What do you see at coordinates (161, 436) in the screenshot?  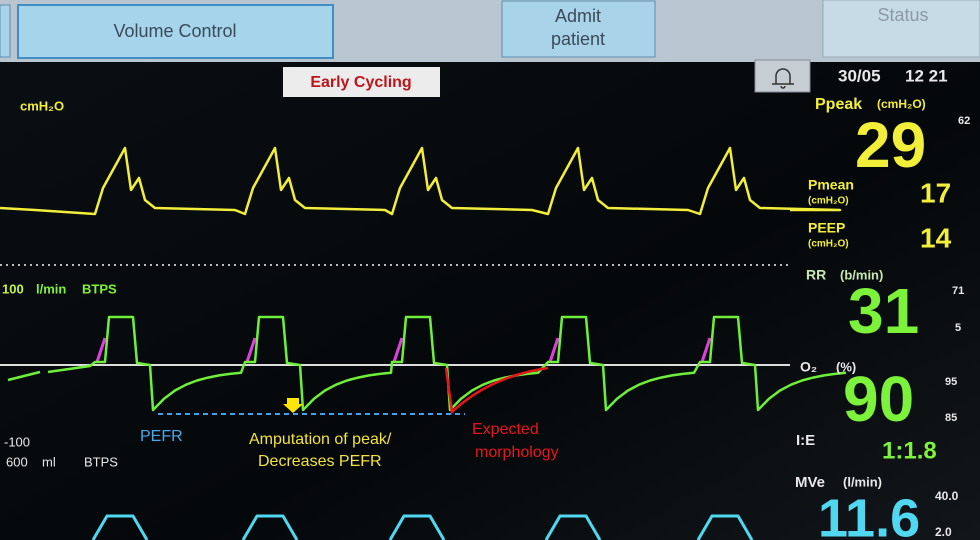 I see `annotation: PEFR` at bounding box center [161, 436].